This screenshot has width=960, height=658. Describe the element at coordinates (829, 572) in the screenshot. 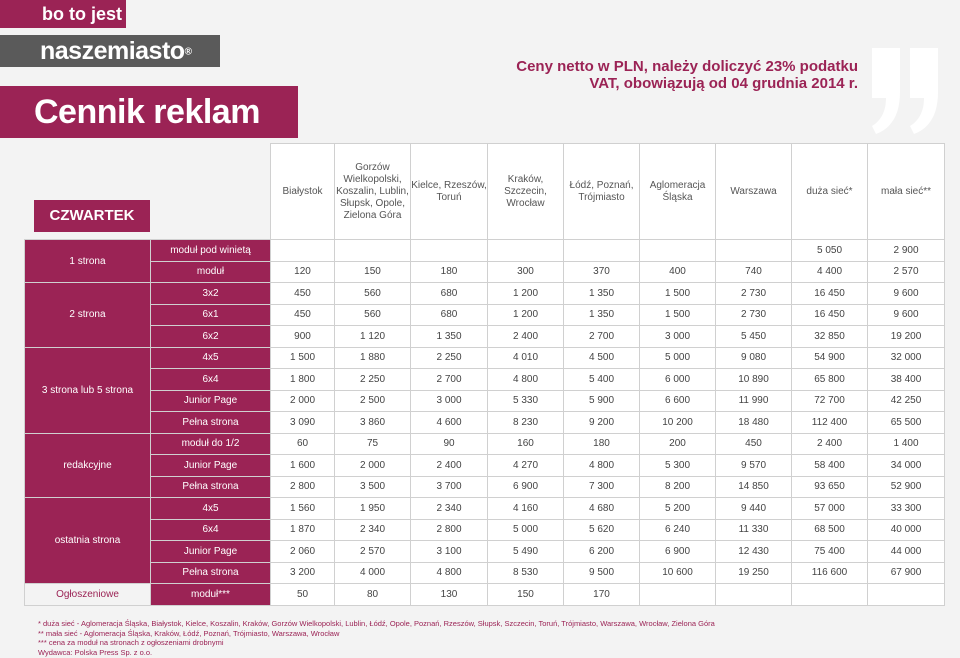

I see `price-cell: 116 600` at that location.